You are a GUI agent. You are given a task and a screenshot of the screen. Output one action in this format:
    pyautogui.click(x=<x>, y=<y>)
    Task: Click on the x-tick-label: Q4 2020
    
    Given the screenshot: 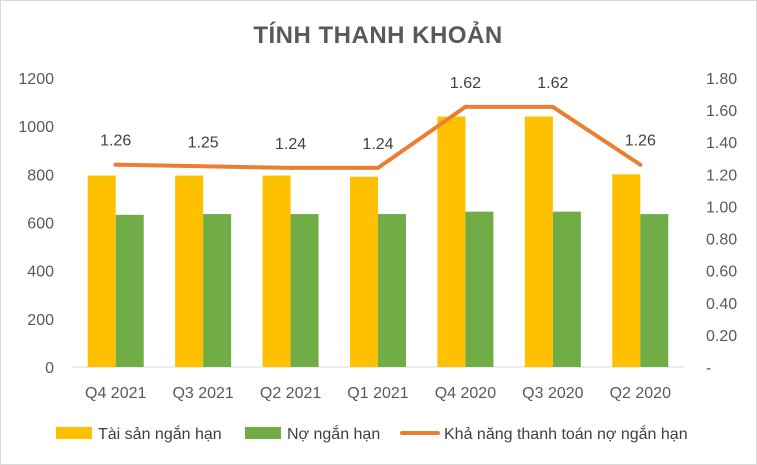 What is the action you would take?
    pyautogui.click(x=465, y=393)
    